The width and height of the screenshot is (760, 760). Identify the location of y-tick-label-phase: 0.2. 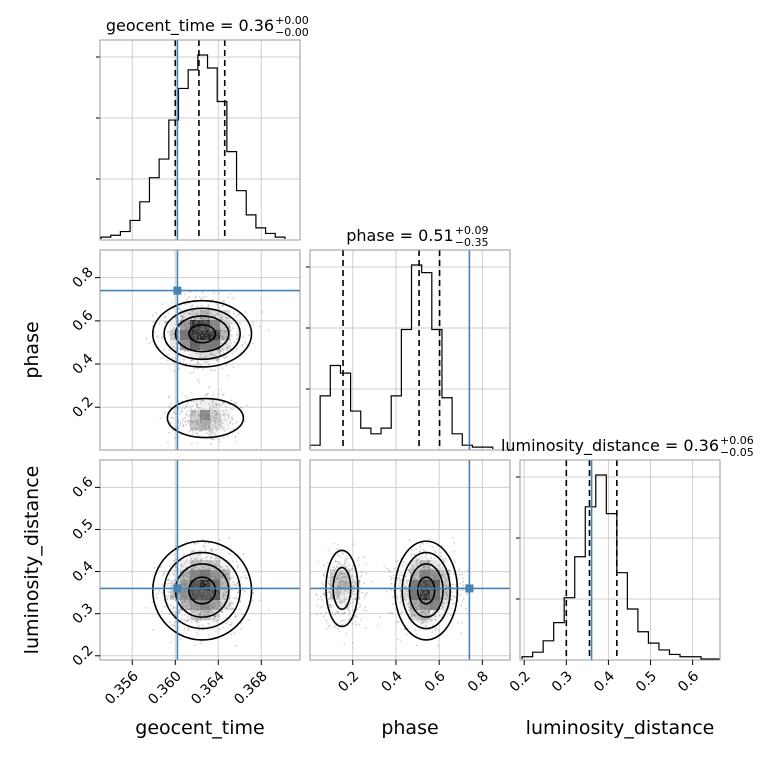
(83, 407).